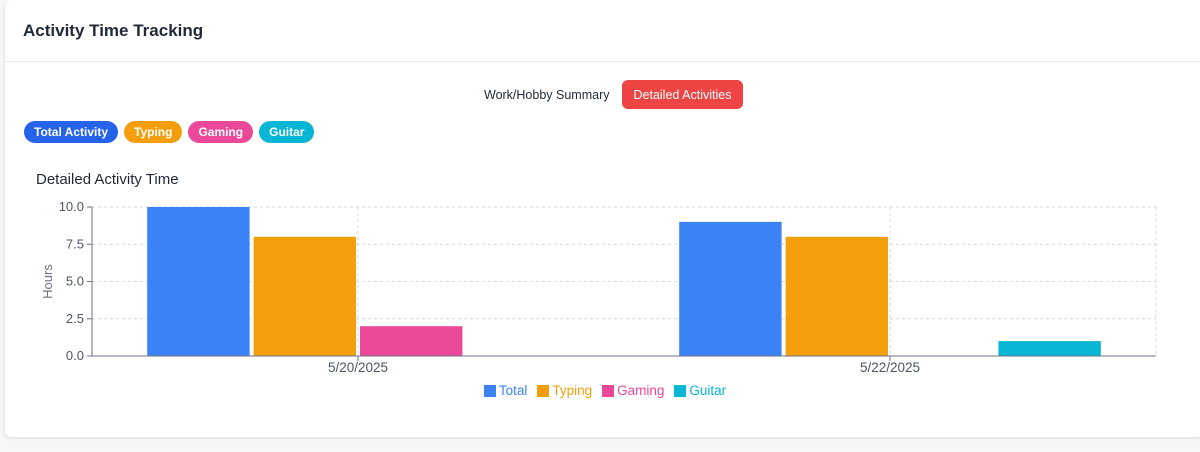 The height and width of the screenshot is (452, 1200). What do you see at coordinates (47, 281) in the screenshot?
I see `y-axis-label: Hours` at bounding box center [47, 281].